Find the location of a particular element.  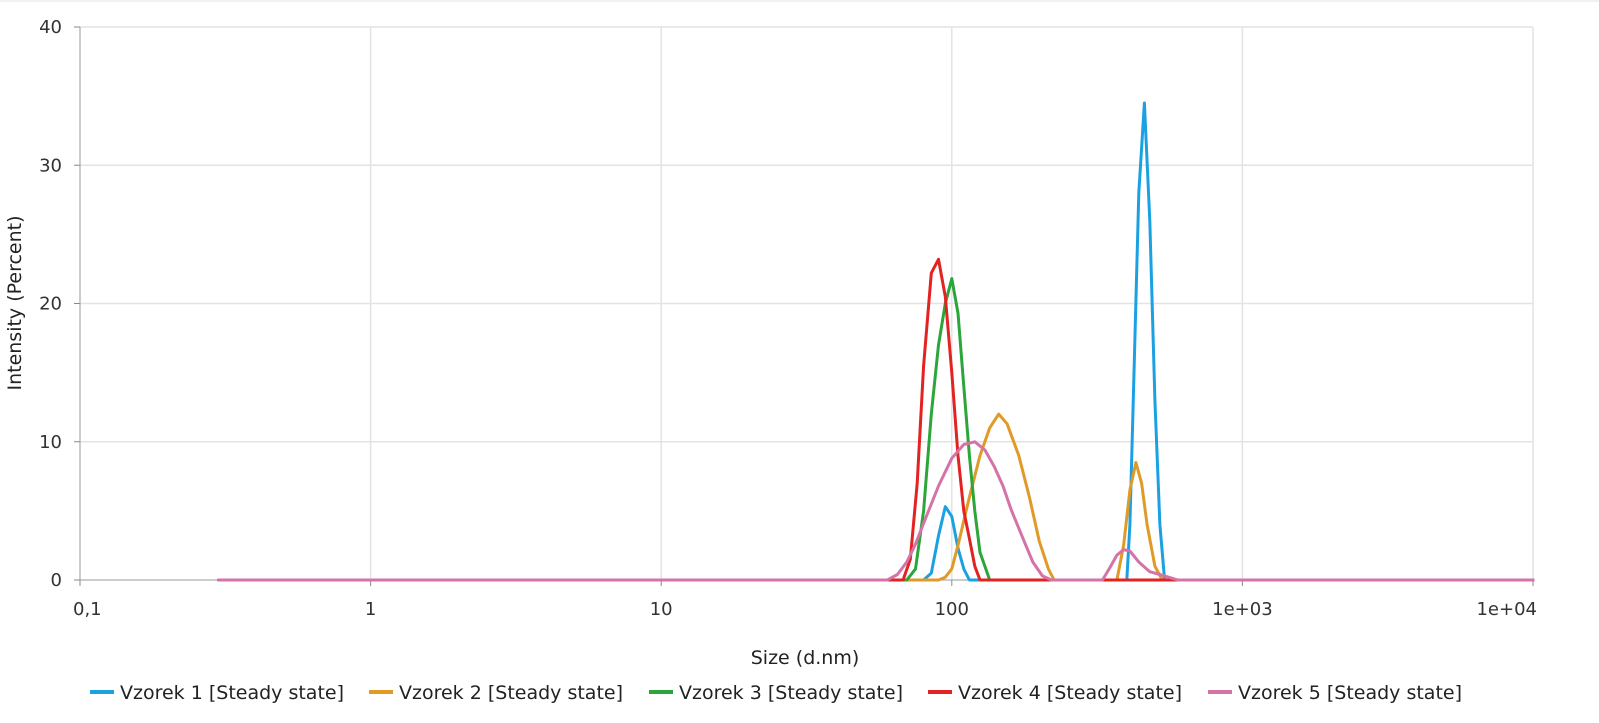

x-tick-label: 1e+03 is located at coordinates (1242, 609).